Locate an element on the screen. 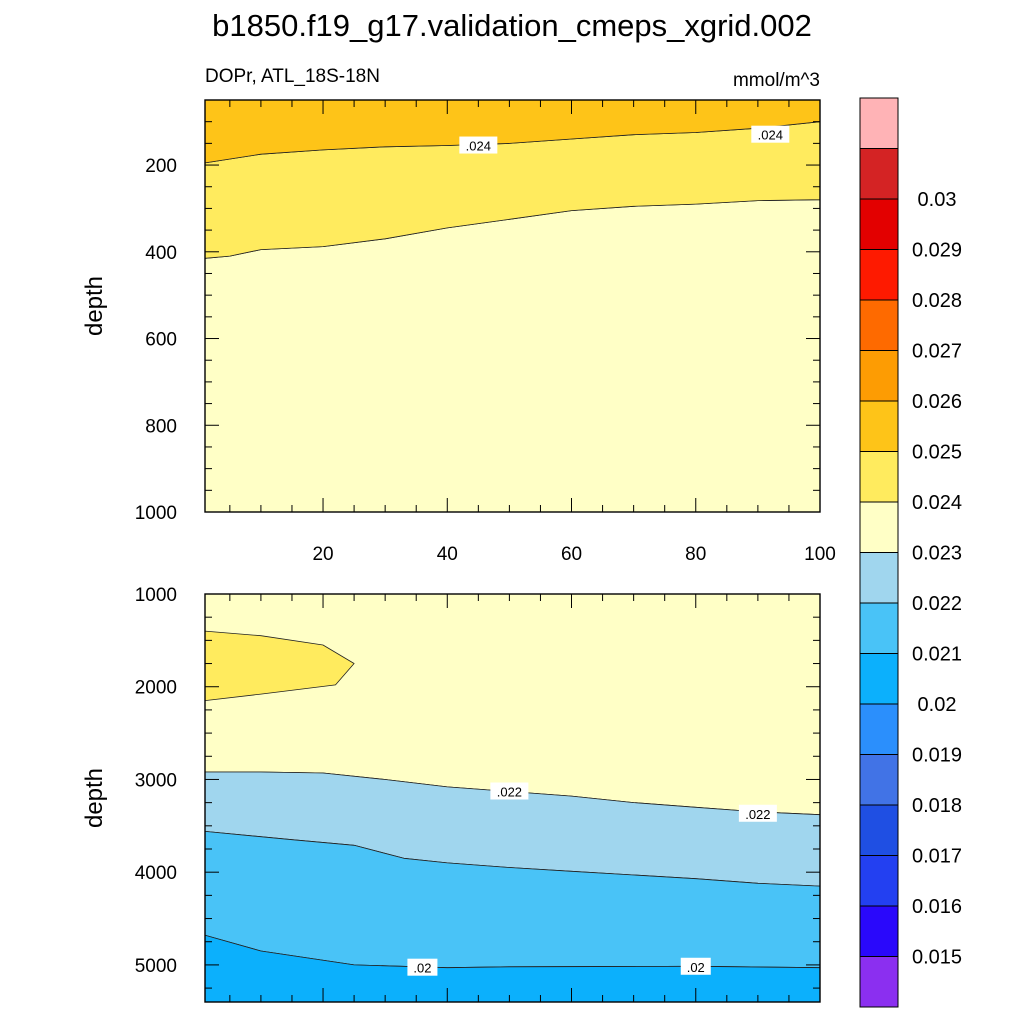 This screenshot has width=1024, height=1029. panel-subtitle-left: DOPr, ATL_18S-18N is located at coordinates (292, 76).